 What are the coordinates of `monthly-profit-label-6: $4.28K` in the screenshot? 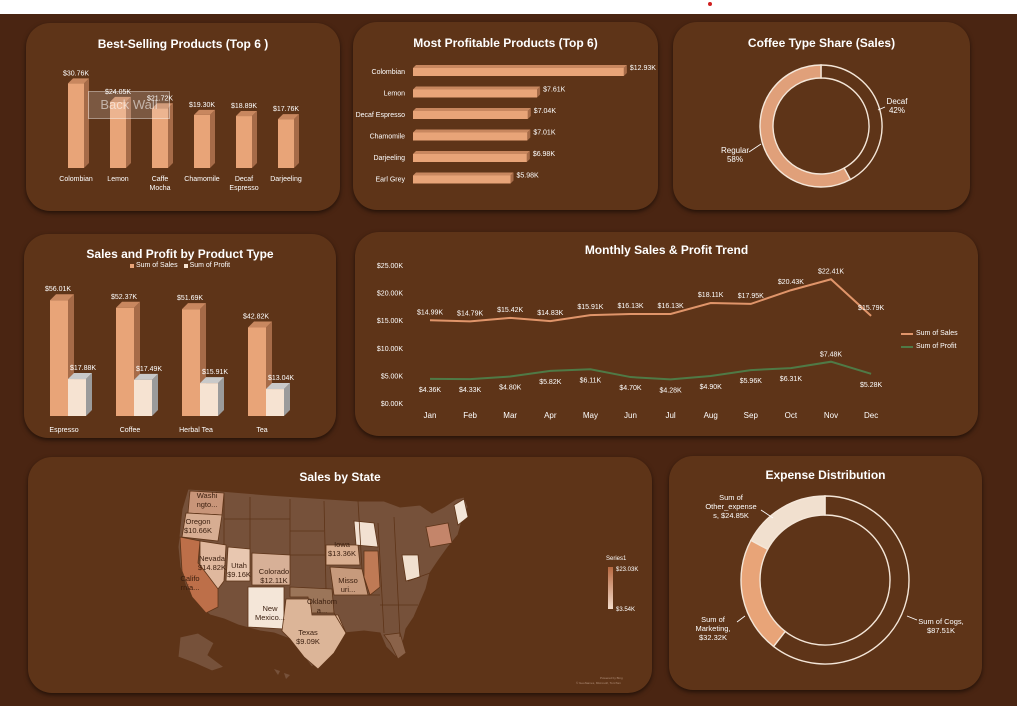 It's located at (671, 390).